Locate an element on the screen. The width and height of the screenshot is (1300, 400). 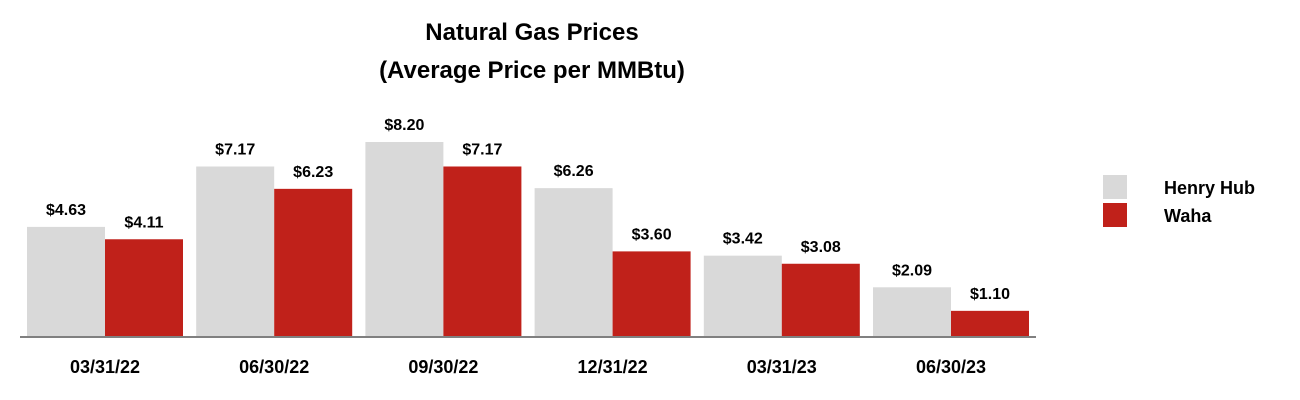
chart-subtitle: (Average Price per MMBtu) is located at coordinates (532, 70).